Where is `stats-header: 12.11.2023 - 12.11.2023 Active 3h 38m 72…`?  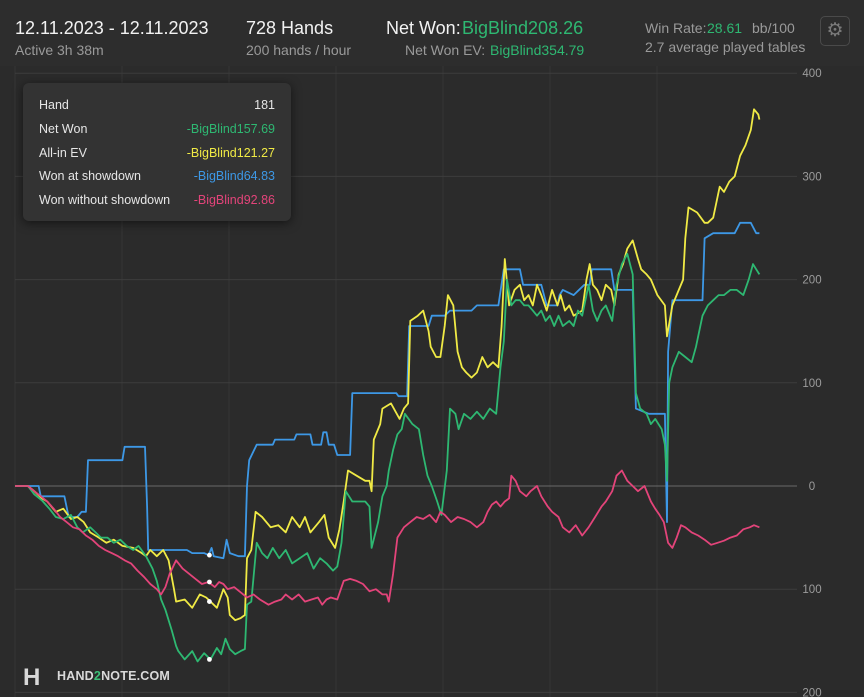
stats-header: 12.11.2023 - 12.11.2023 Active 3h 38m 72… is located at coordinates (432, 33).